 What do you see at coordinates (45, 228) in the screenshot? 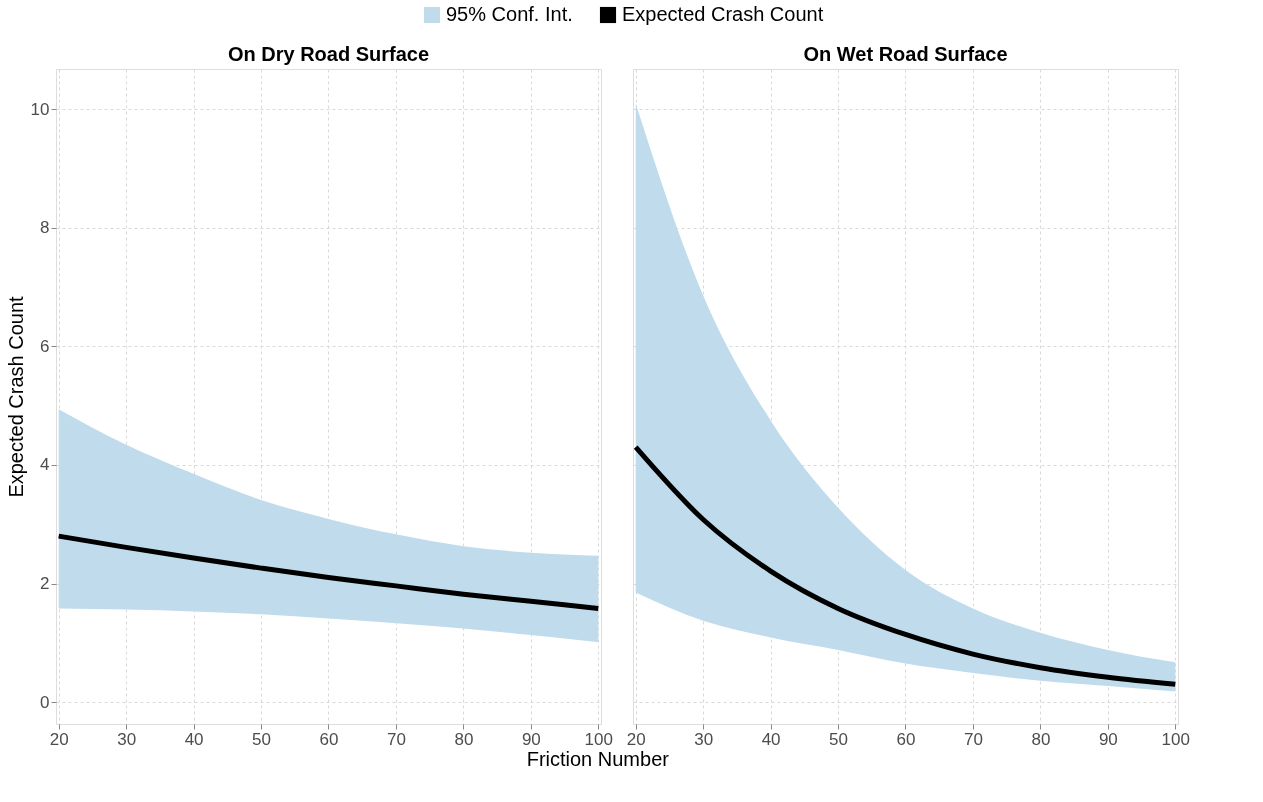
I see `y-tick-label: 8` at bounding box center [45, 228].